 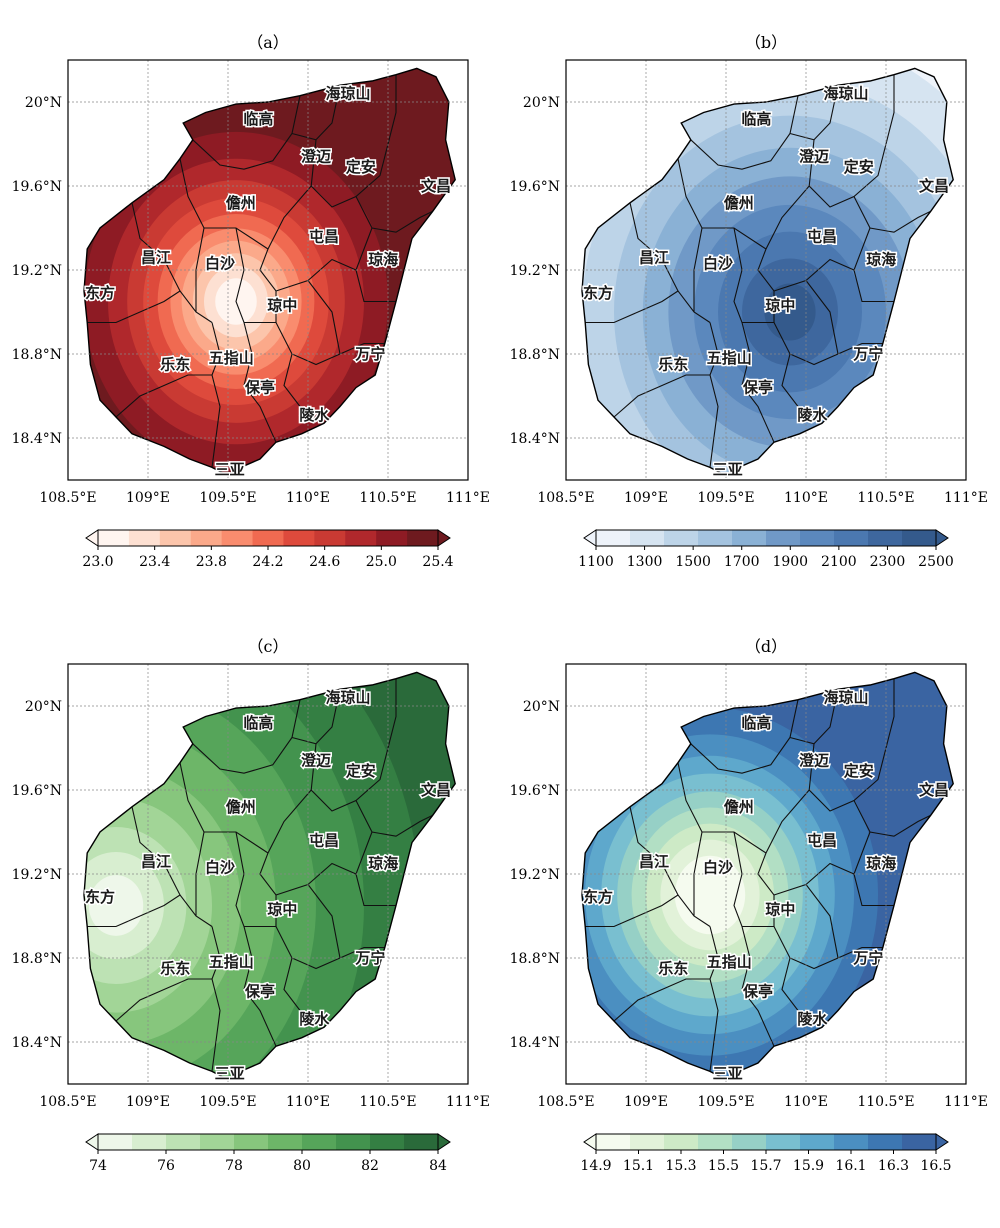 I want to click on colorbar-tick-label: 23.0, so click(x=97, y=562).